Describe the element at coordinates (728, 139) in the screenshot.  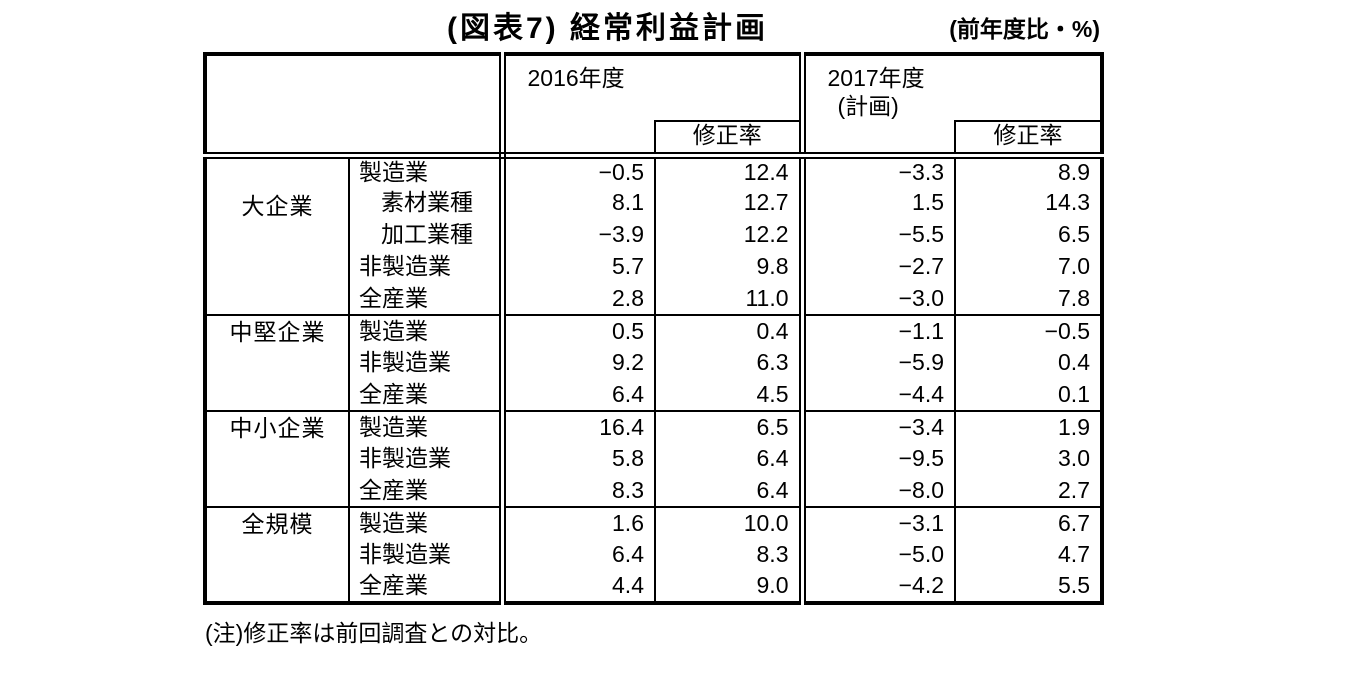
I see `header-revision-2016: 修正率` at that location.